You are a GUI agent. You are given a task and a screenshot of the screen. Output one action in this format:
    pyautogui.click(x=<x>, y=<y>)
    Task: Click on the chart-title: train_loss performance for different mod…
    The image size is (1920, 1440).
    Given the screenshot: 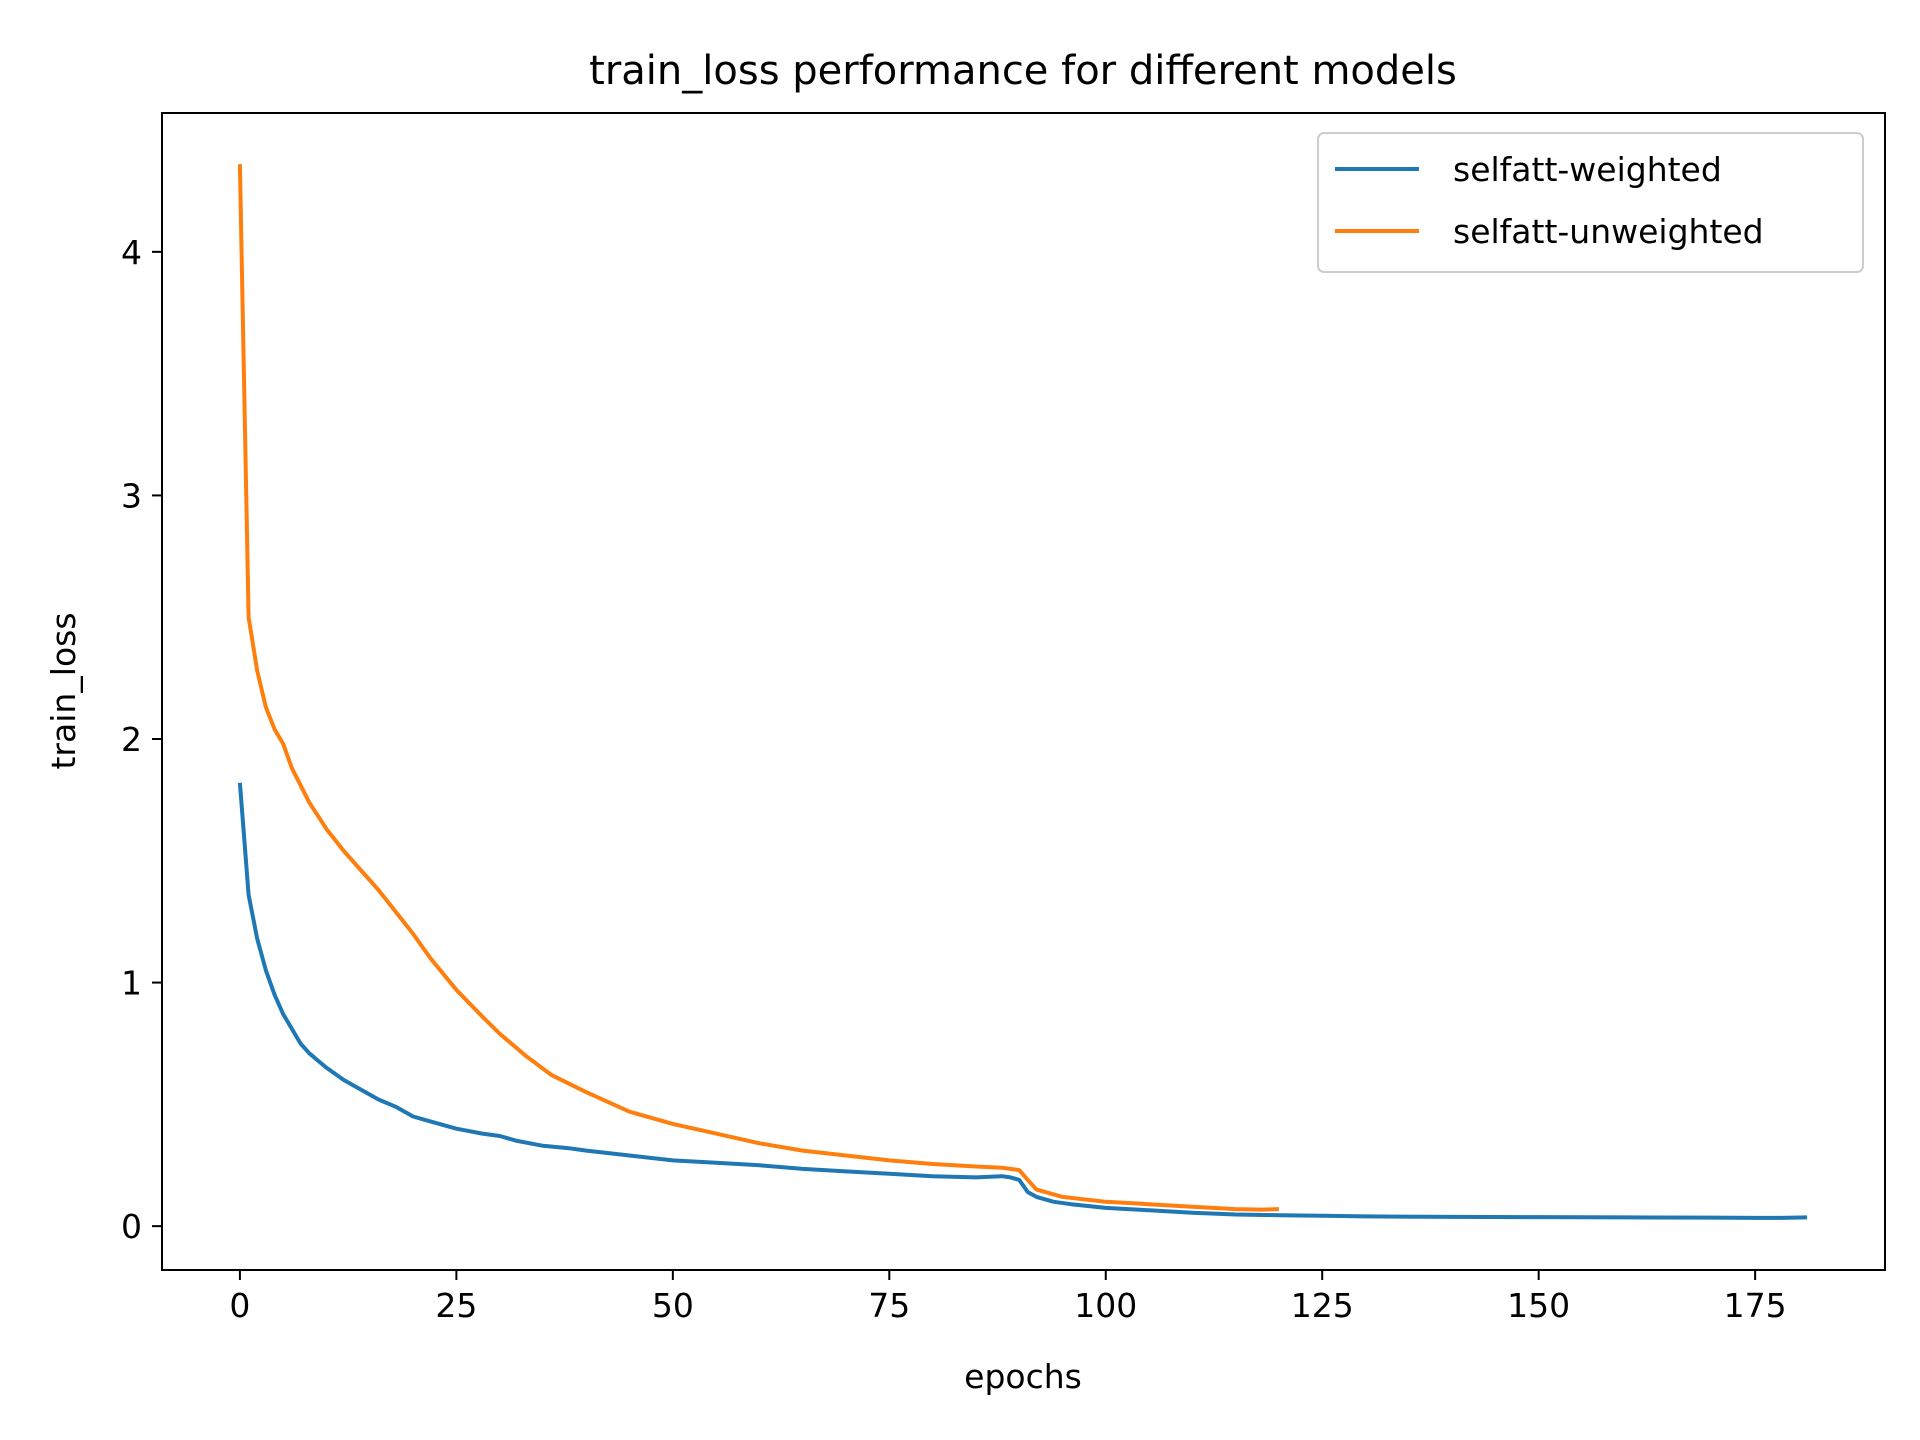 What is the action you would take?
    pyautogui.click(x=1023, y=71)
    